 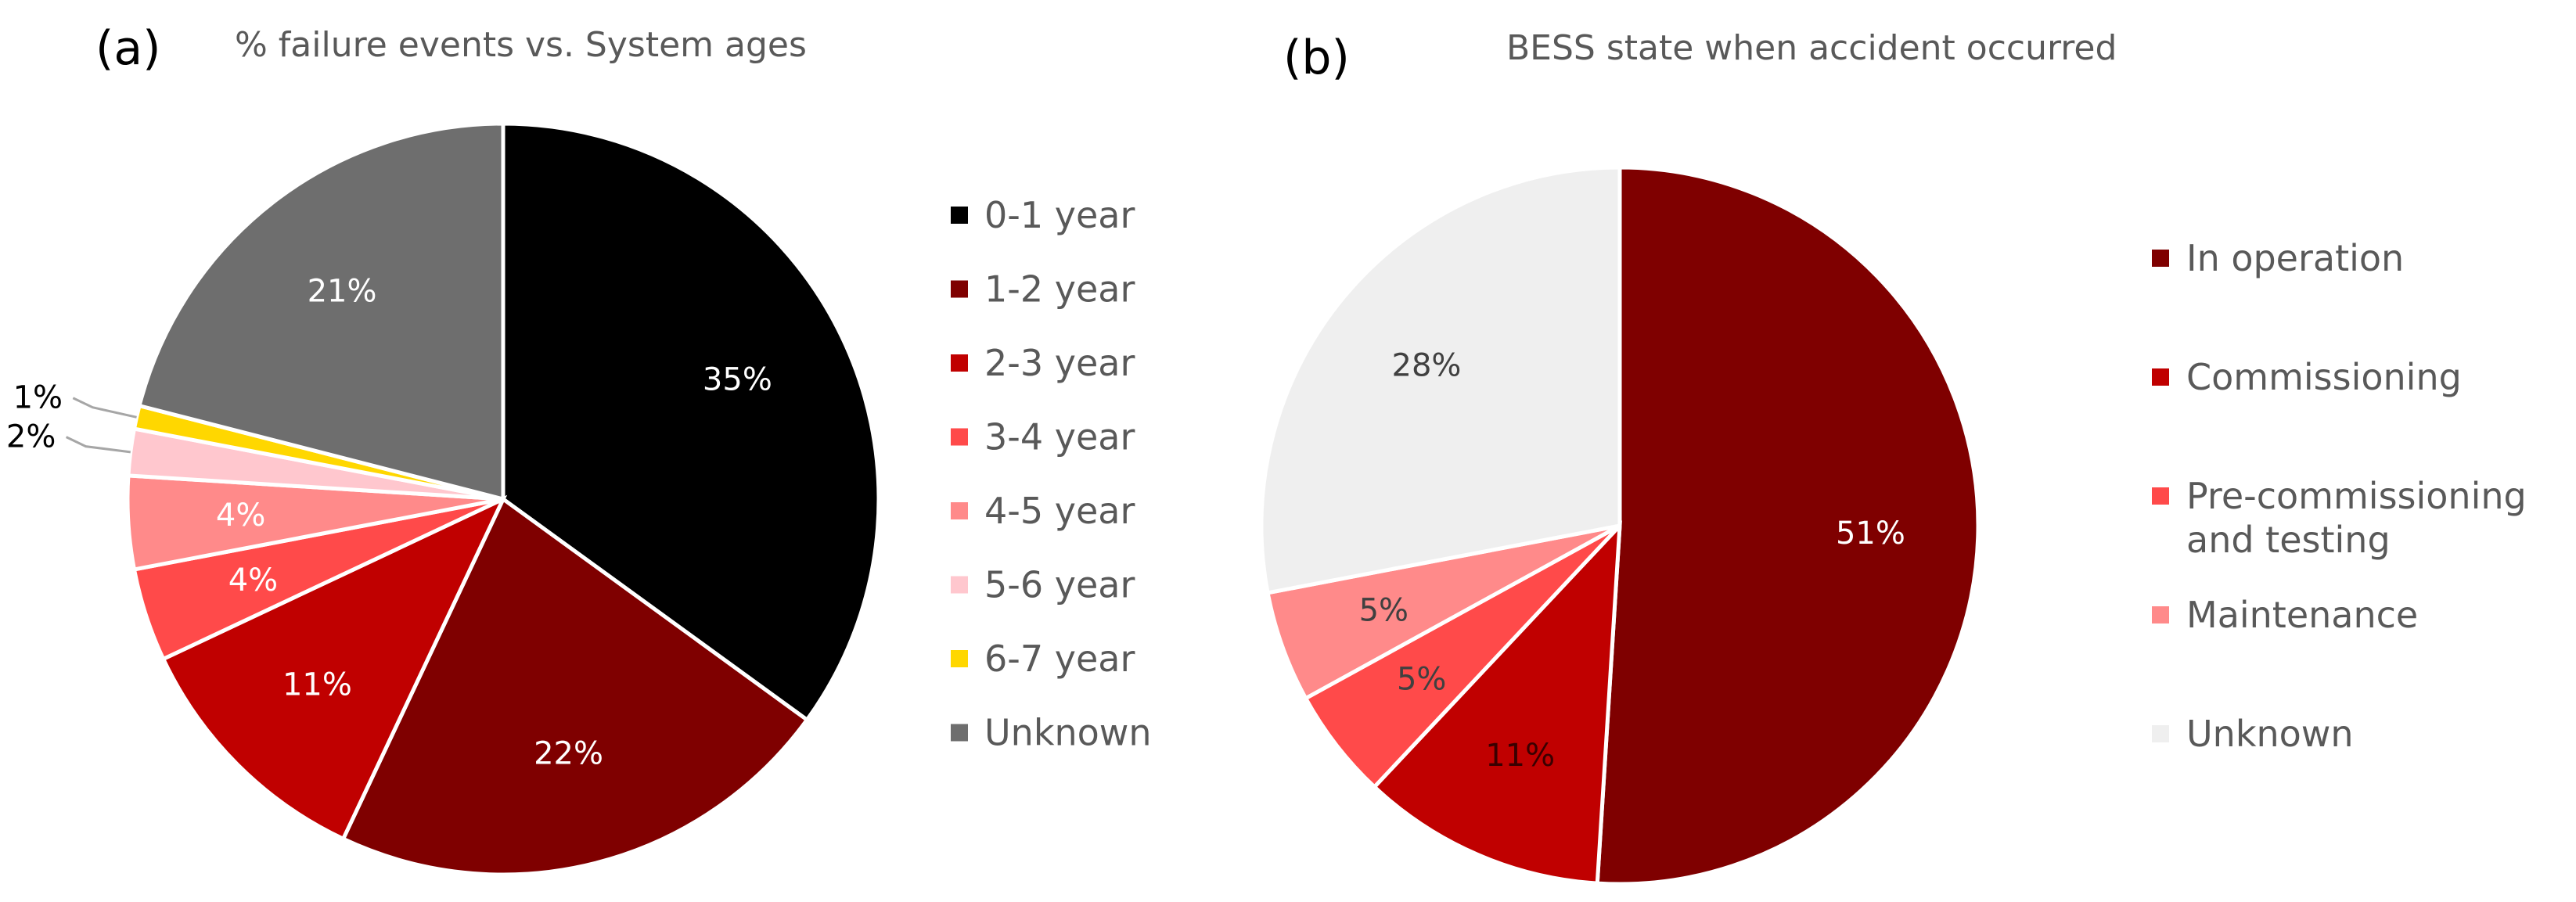 I want to click on legend-label: 5-6 year, so click(x=1059, y=585).